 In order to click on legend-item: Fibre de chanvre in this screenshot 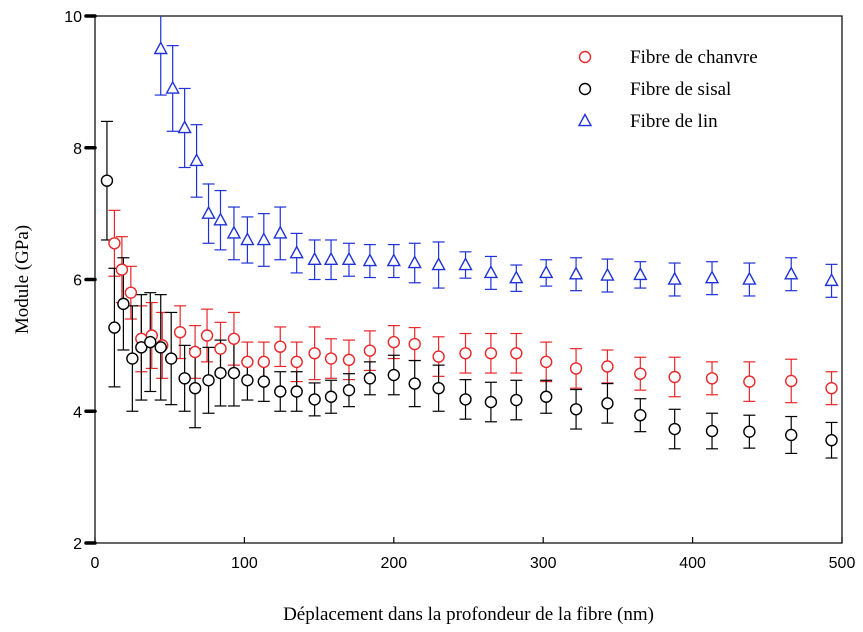, I will do `click(668, 57)`.